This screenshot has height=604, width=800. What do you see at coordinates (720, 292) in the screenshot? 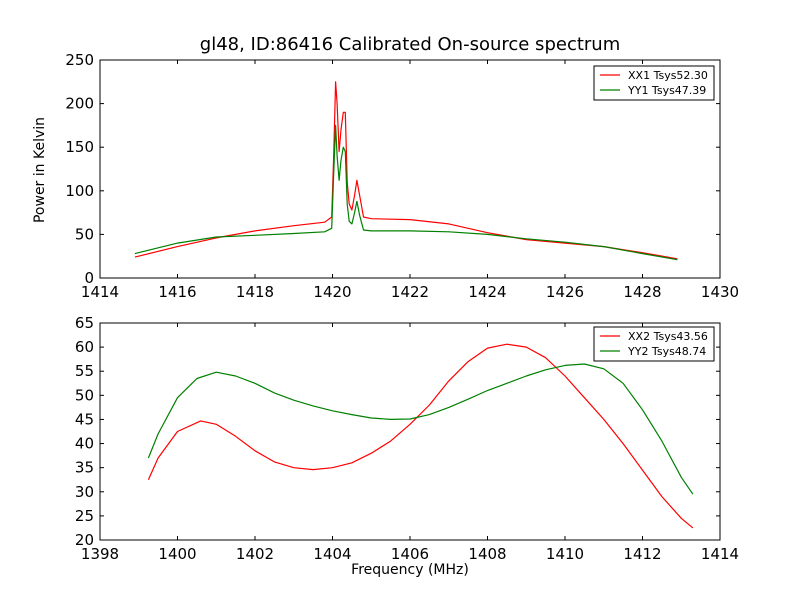
I see `x-tick-label-1-8: 1430` at bounding box center [720, 292].